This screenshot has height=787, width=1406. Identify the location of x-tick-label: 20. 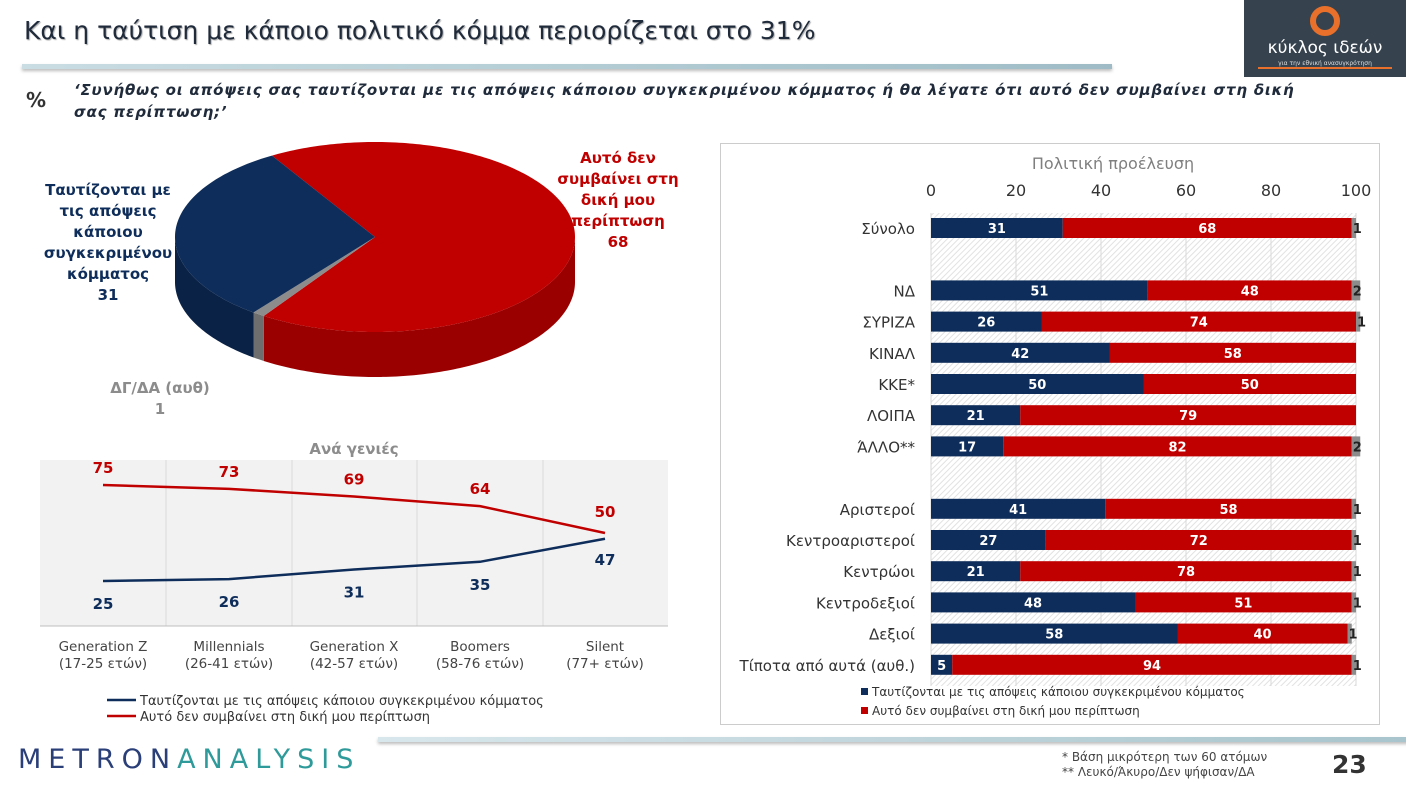
(1016, 190).